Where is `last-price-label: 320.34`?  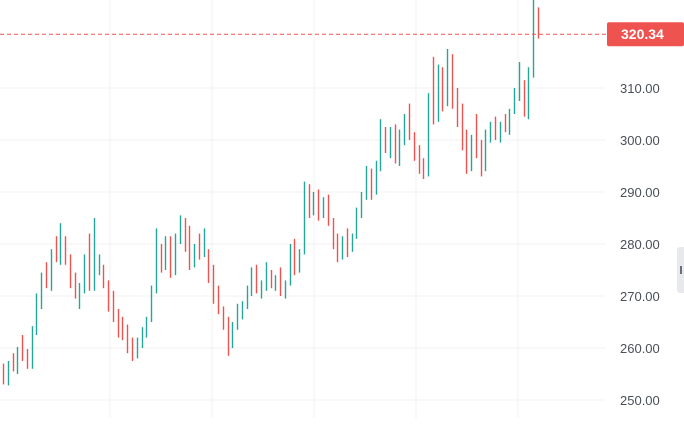
last-price-label: 320.34 is located at coordinates (642, 34).